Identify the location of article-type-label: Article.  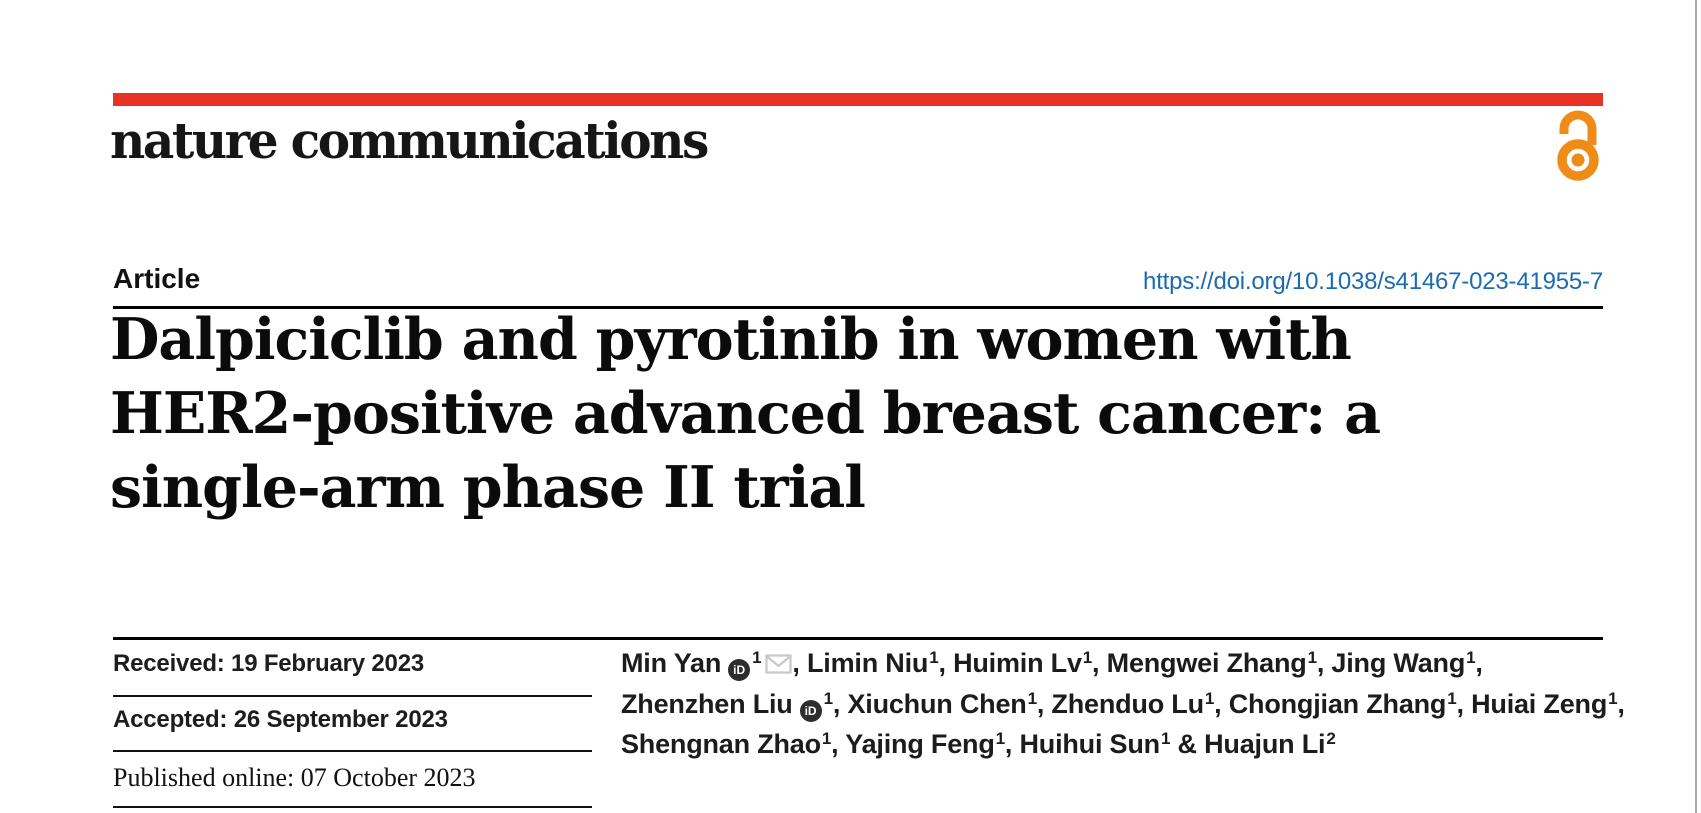
(157, 278).